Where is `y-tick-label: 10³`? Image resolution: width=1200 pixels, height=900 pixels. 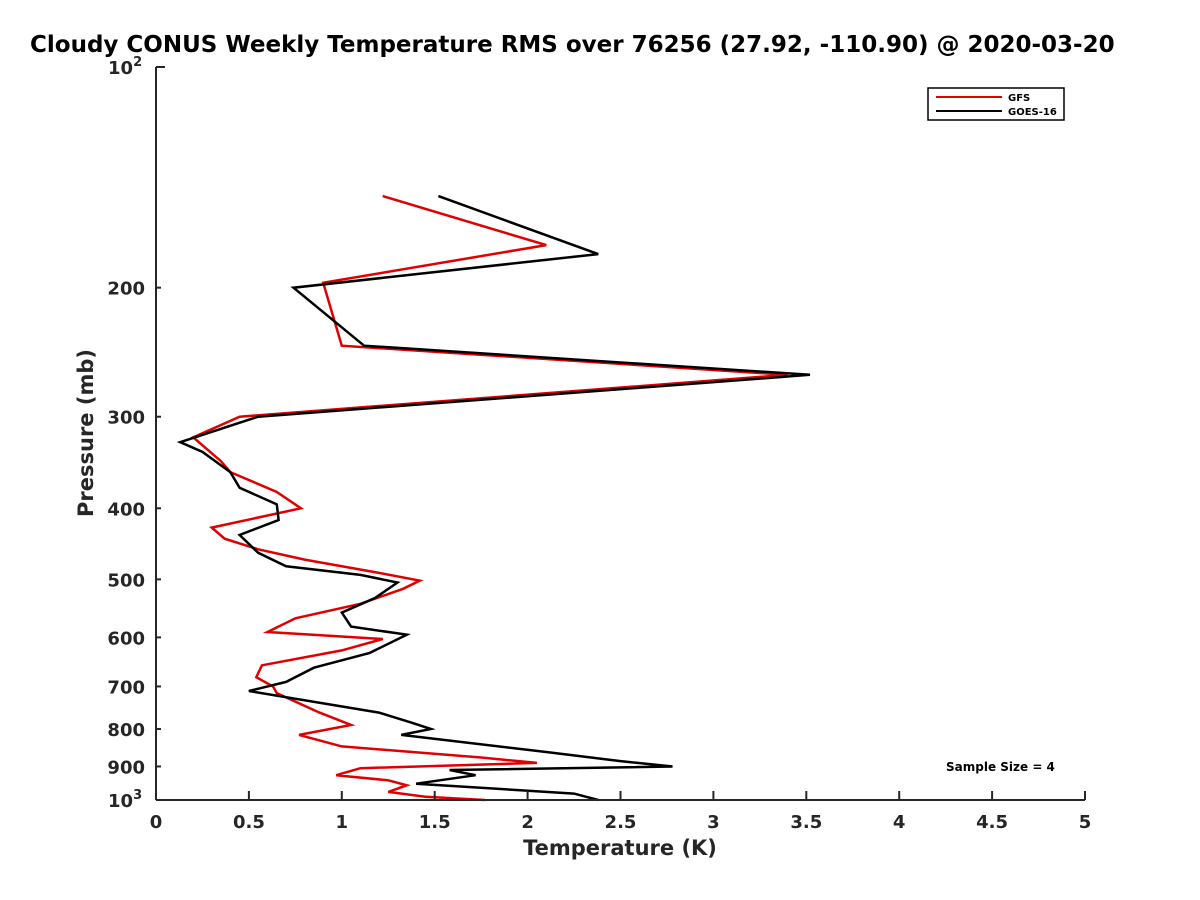 y-tick-label: 10³ is located at coordinates (125, 800).